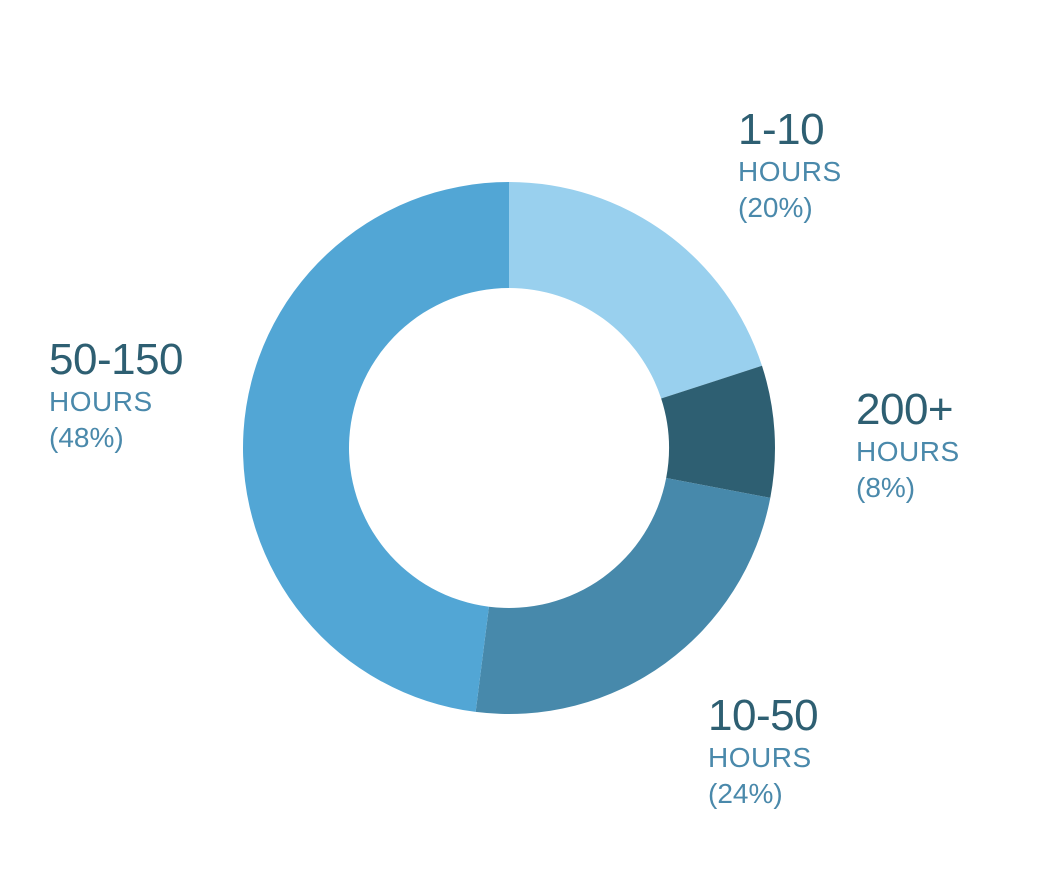 Image resolution: width=1048 pixels, height=882 pixels. What do you see at coordinates (775, 207) in the screenshot?
I see `slice-percent: (20%)` at bounding box center [775, 207].